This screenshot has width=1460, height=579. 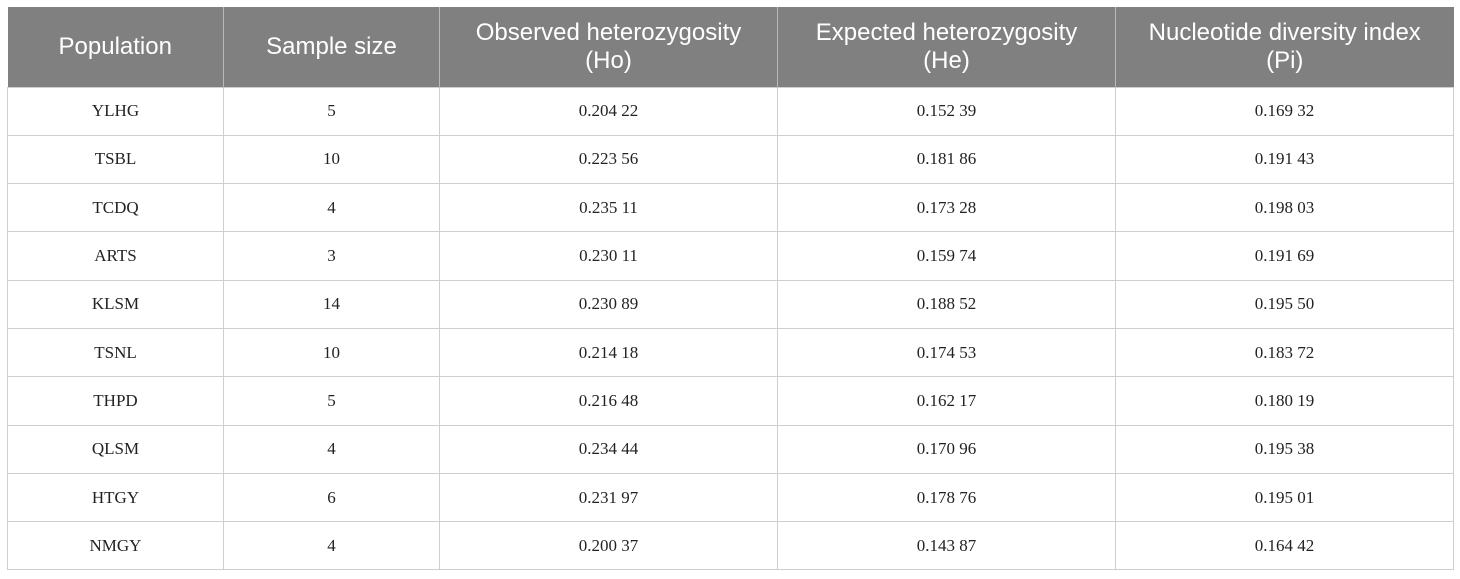 I want to click on pi-cell: 0.169 32, so click(x=1284, y=111).